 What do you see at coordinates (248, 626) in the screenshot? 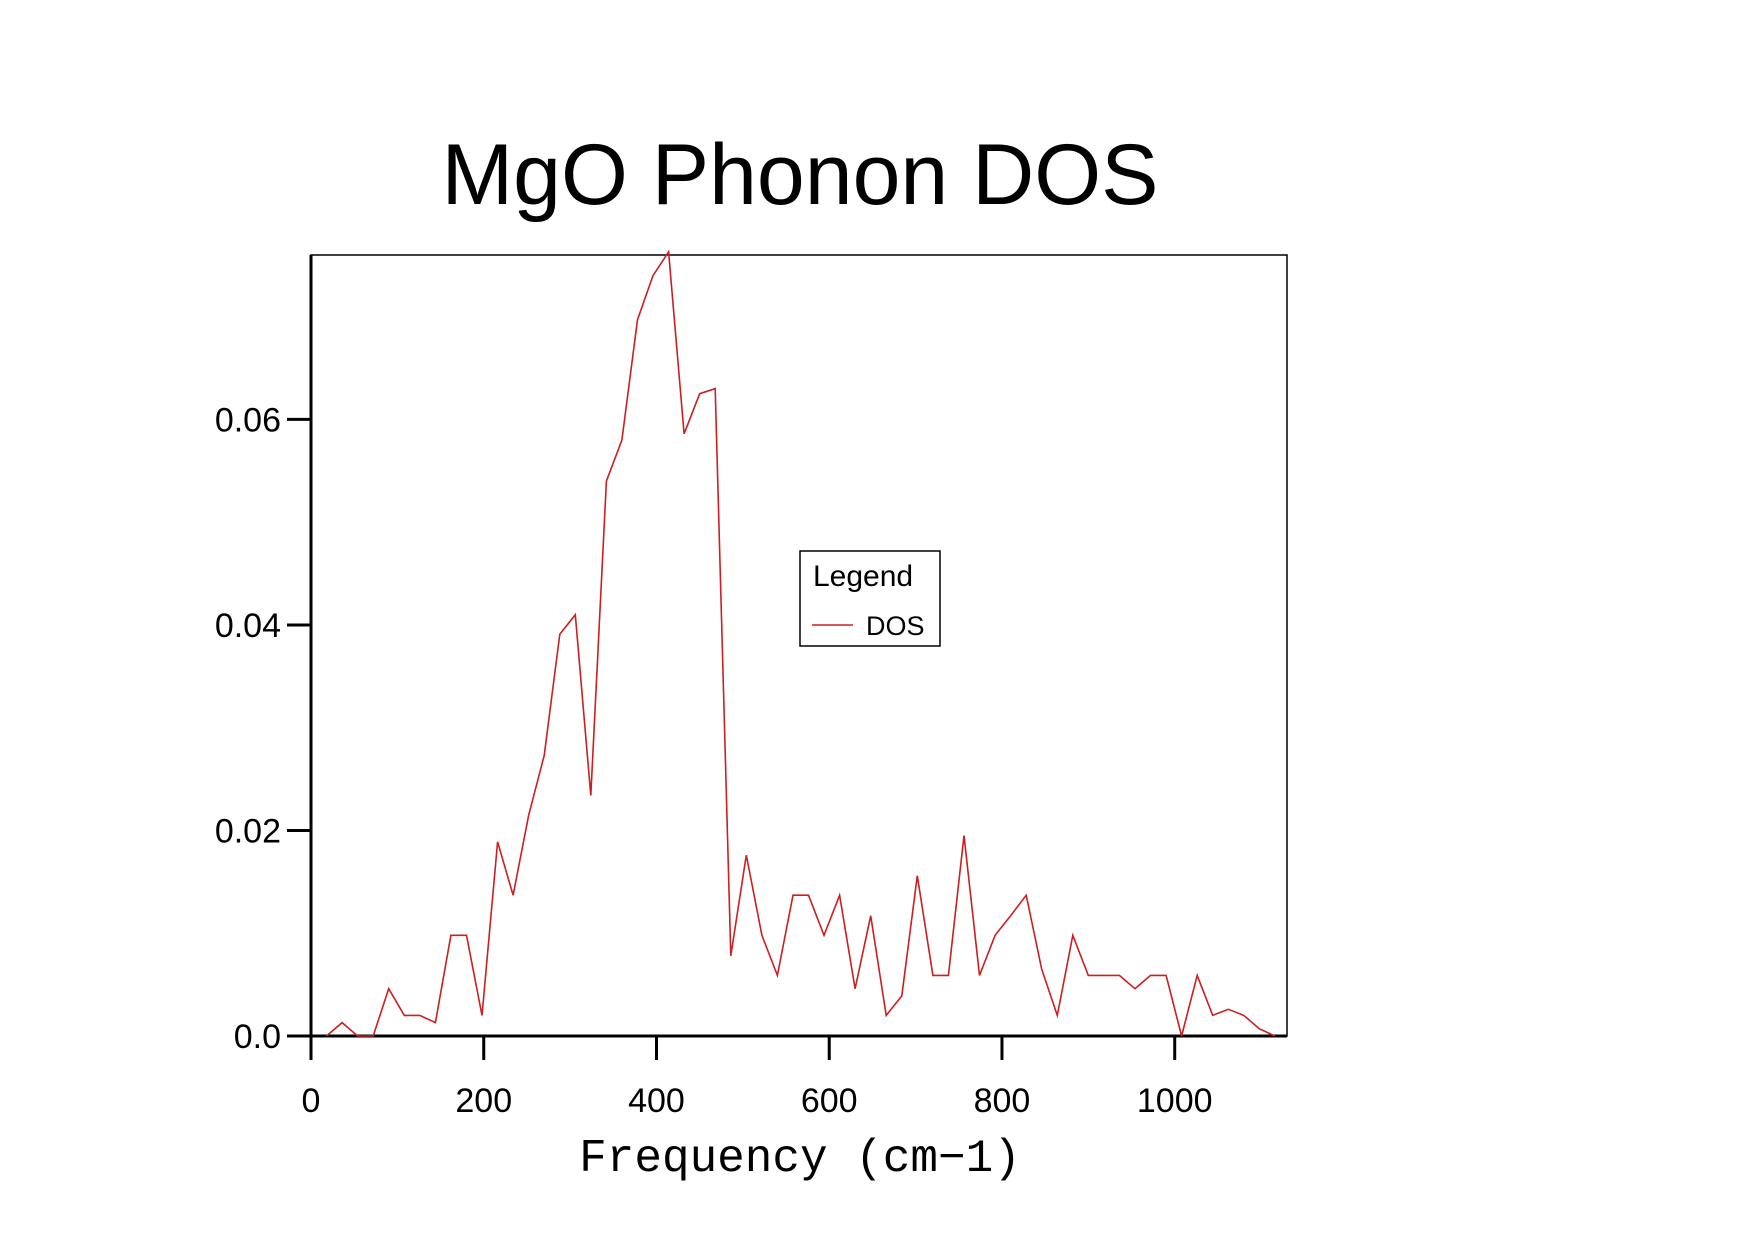
I see `y-tick-label-0.04: 0.04` at bounding box center [248, 626].